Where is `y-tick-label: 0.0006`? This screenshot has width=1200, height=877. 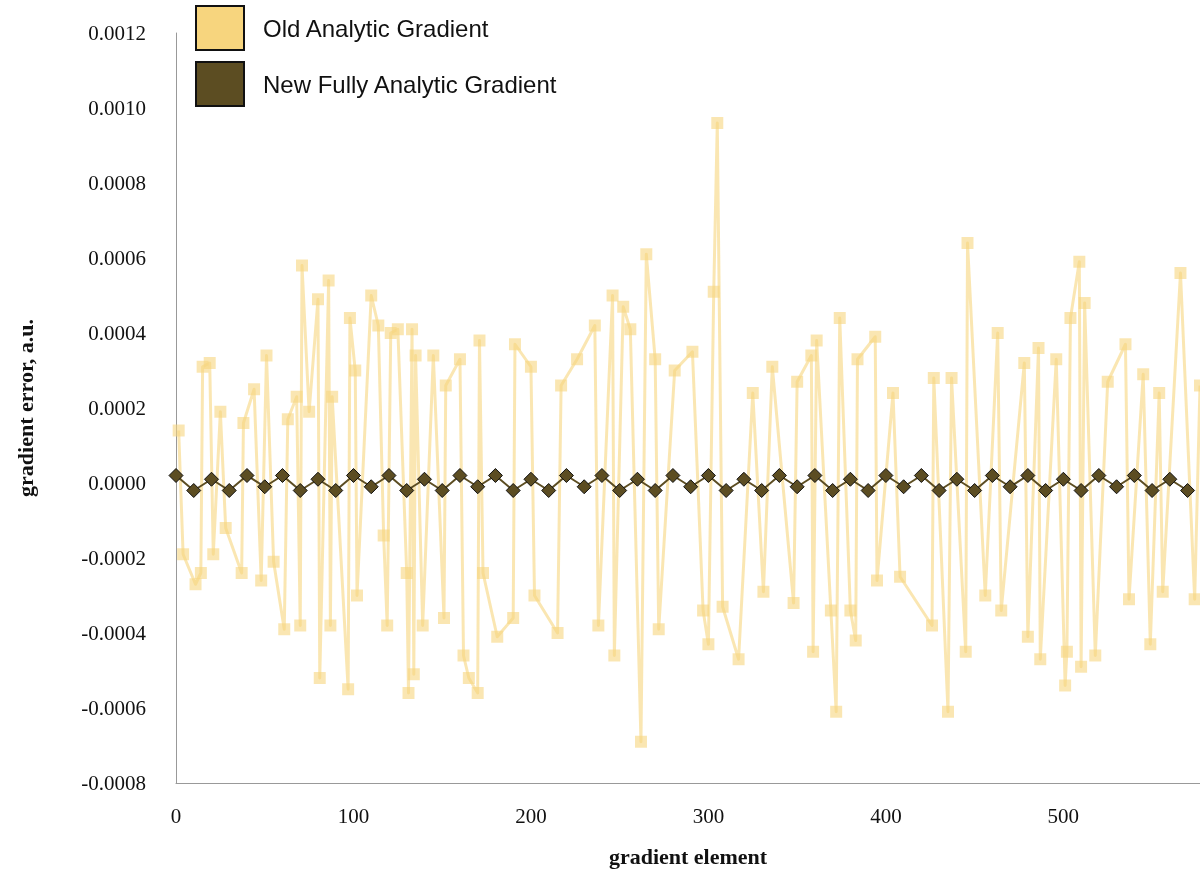 y-tick-label: 0.0006 is located at coordinates (117, 258).